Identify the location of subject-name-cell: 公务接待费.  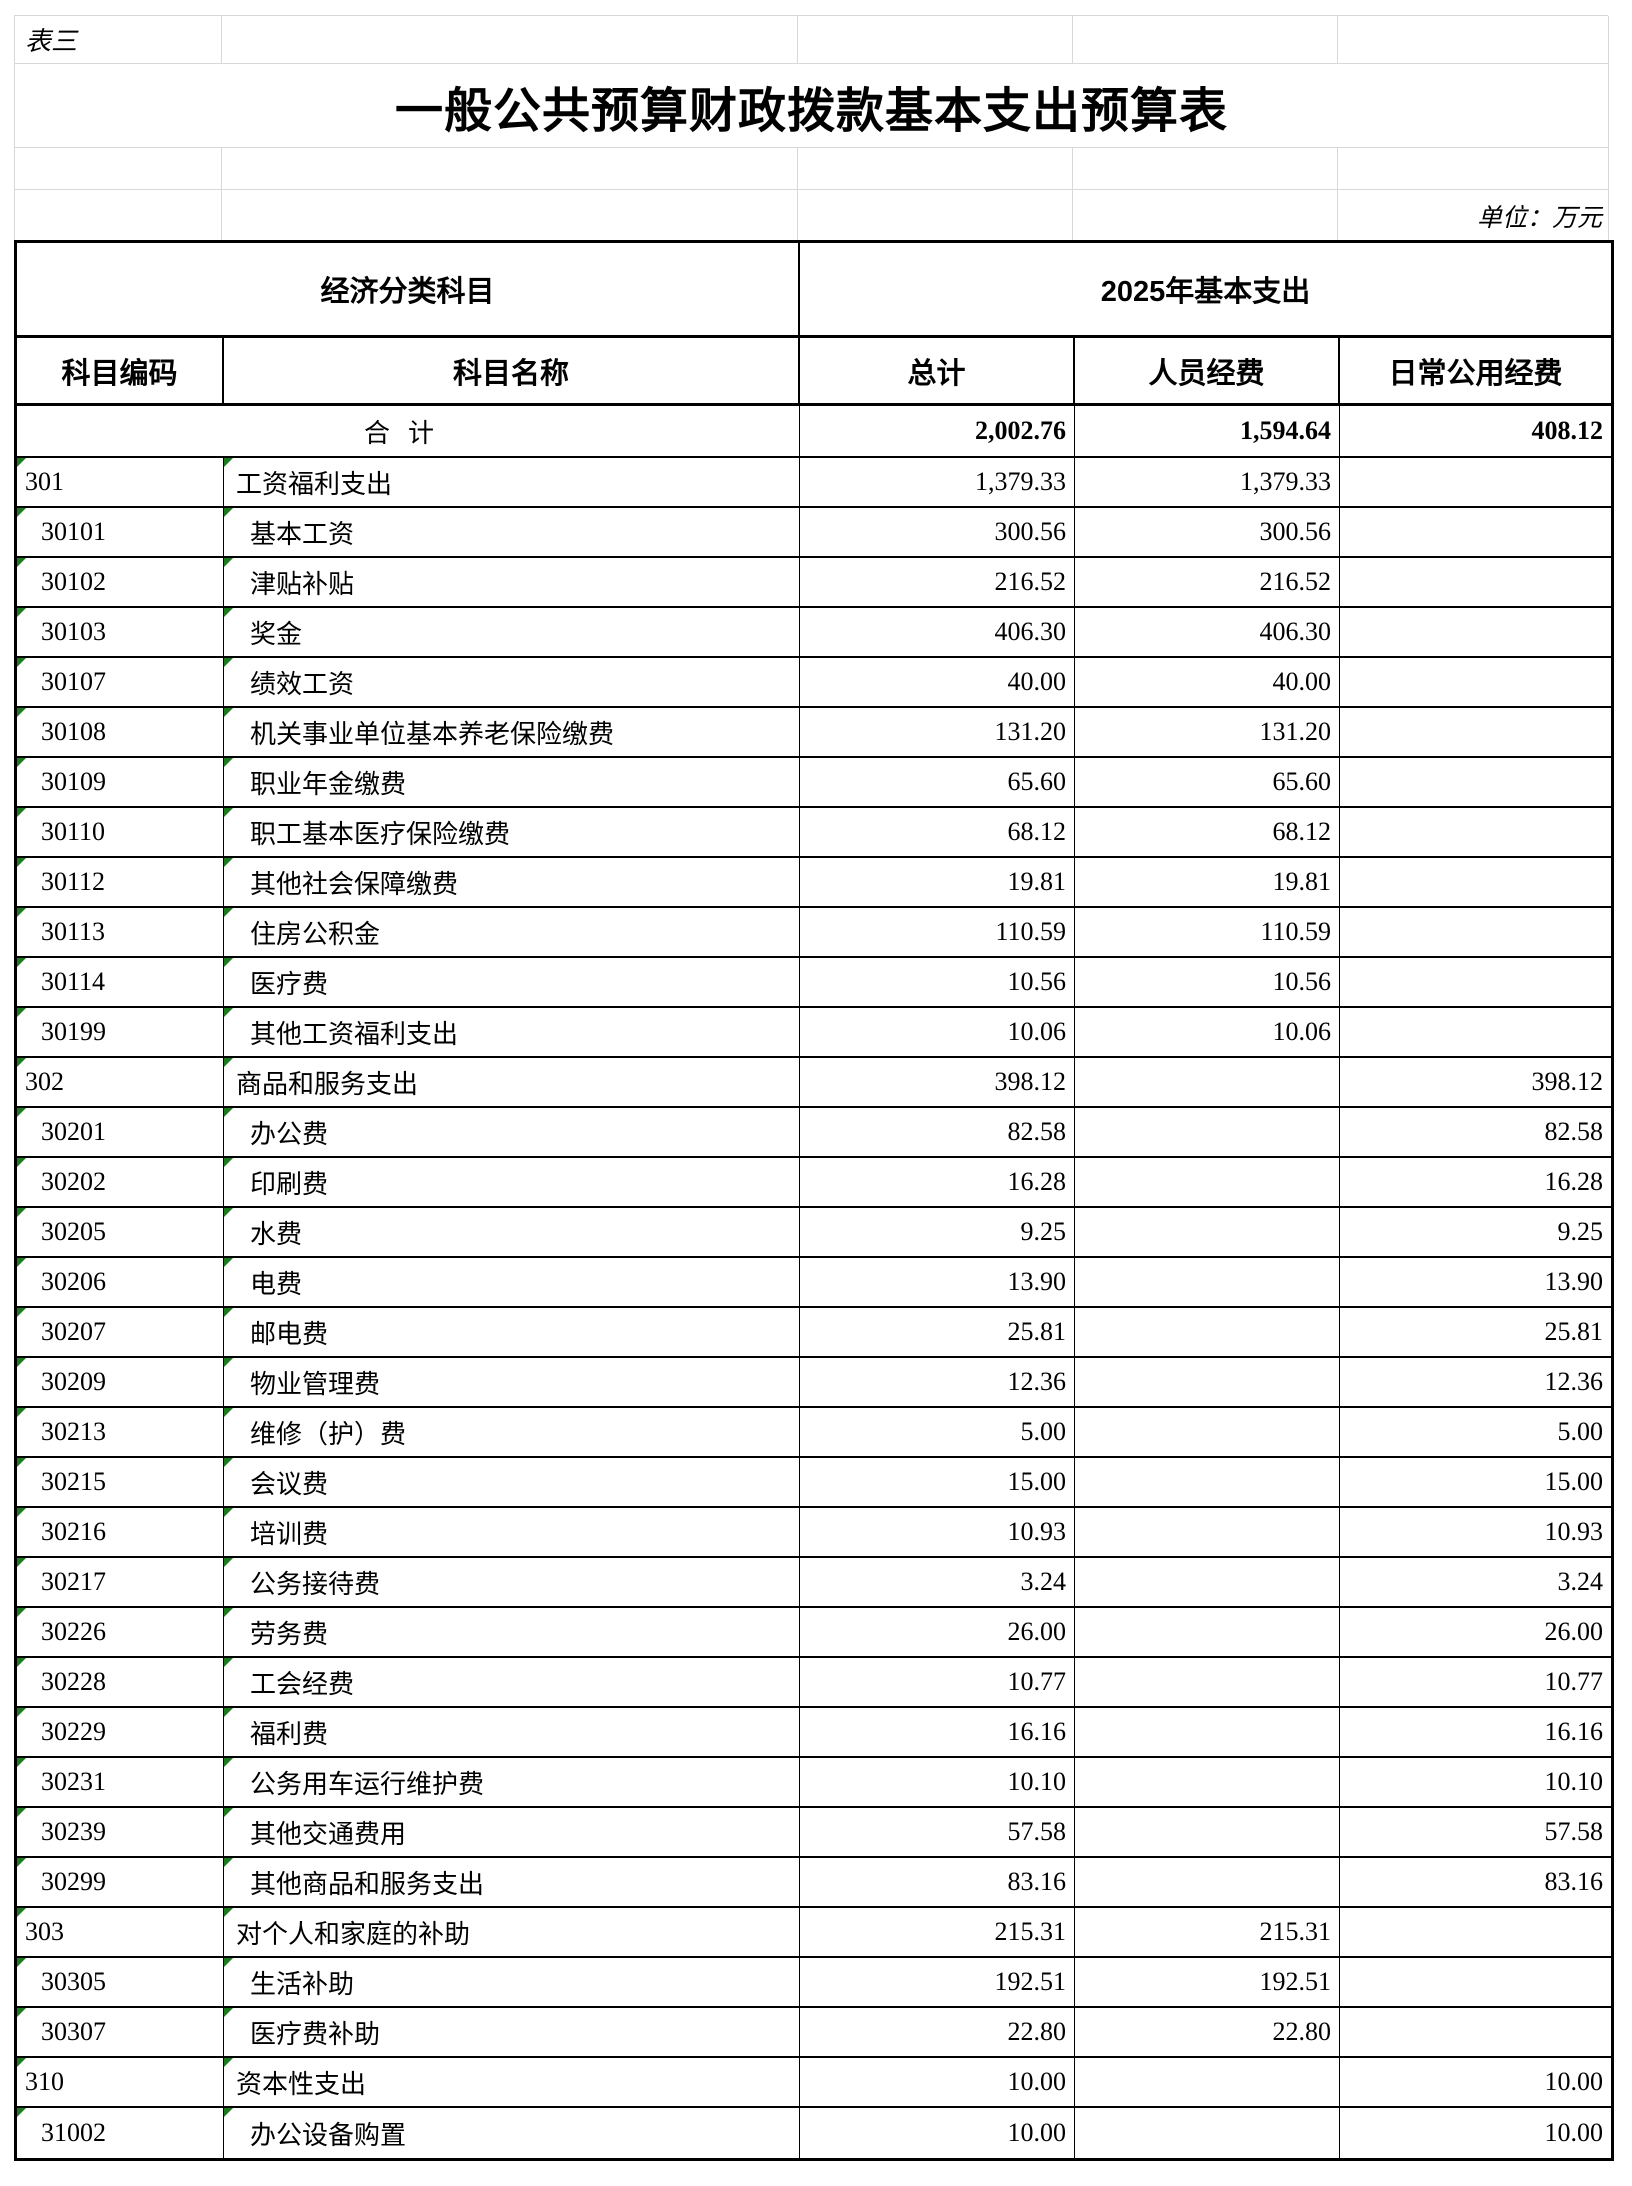
(512, 1583).